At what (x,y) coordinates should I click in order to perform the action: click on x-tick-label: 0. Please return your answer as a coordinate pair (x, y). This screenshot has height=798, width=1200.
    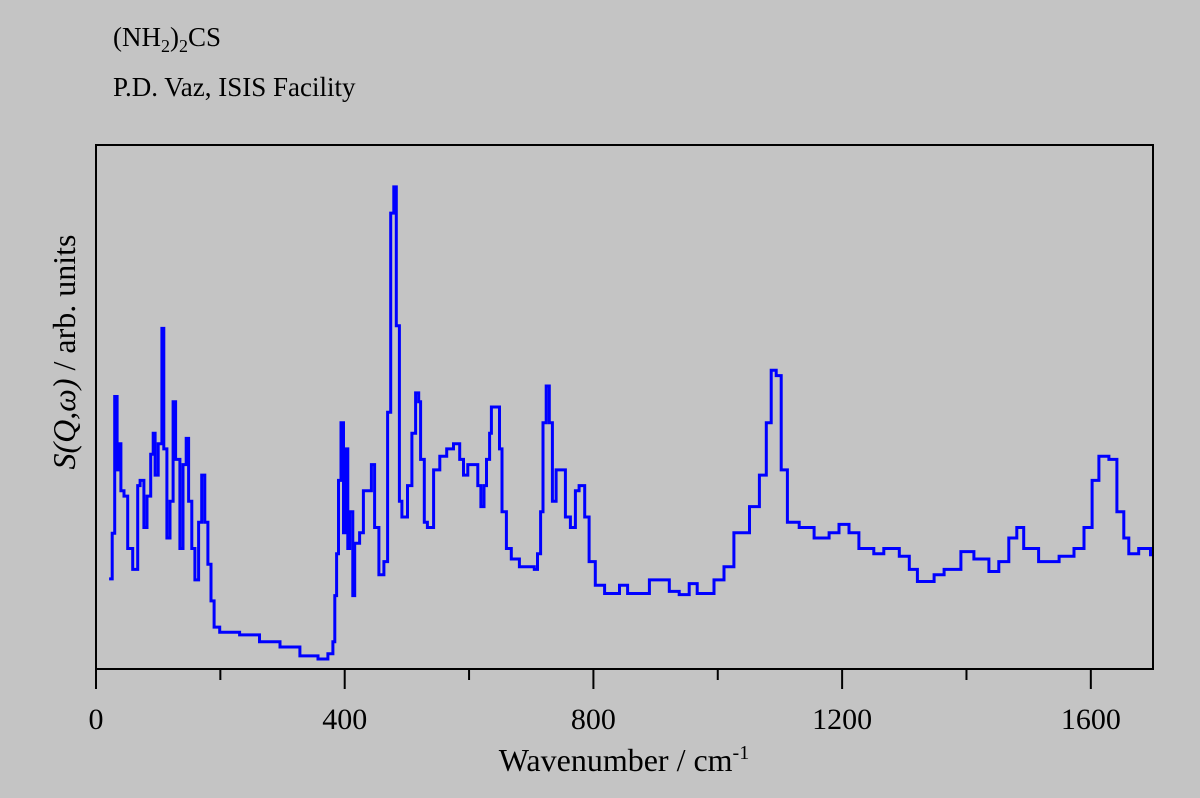
    Looking at the image, I should click on (96, 719).